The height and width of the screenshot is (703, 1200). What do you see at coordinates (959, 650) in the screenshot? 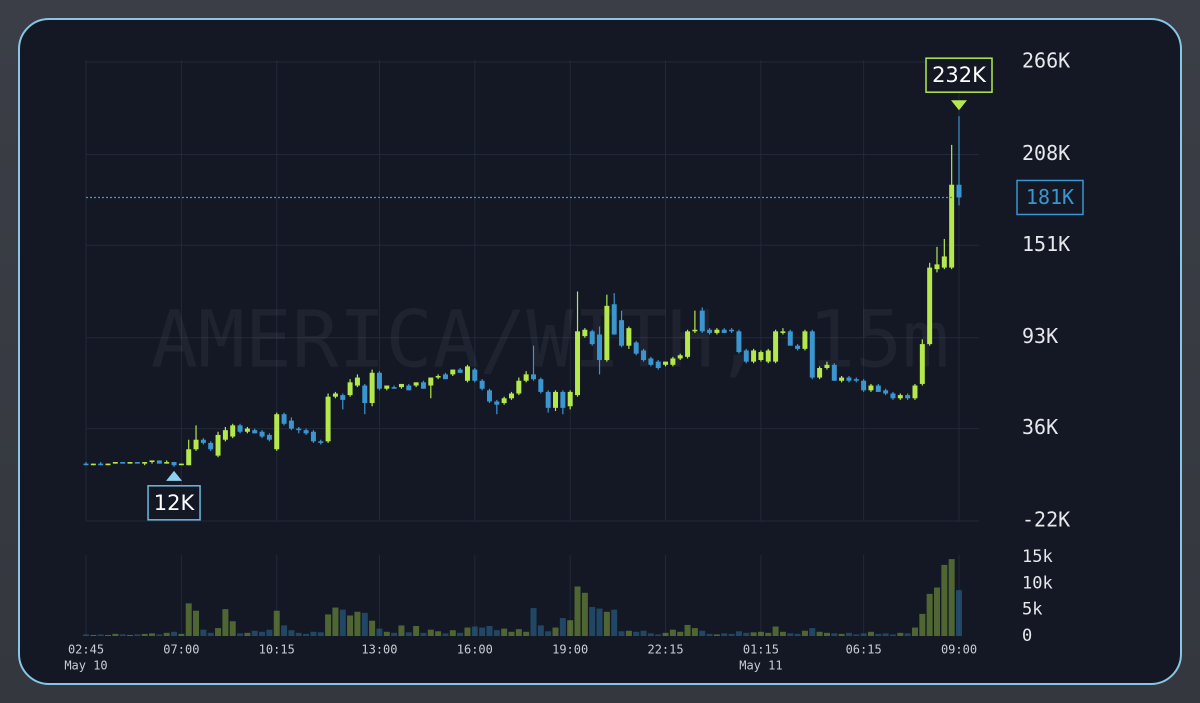
I see `x-tick-label: 09:00` at bounding box center [959, 650].